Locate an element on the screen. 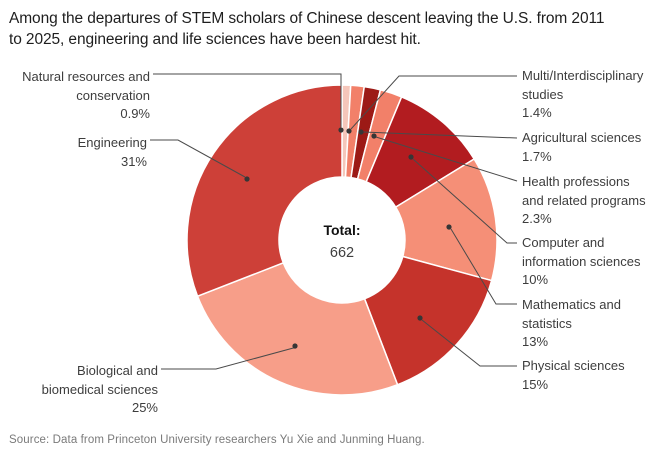  callout-label-line: and related programs is located at coordinates (584, 200).